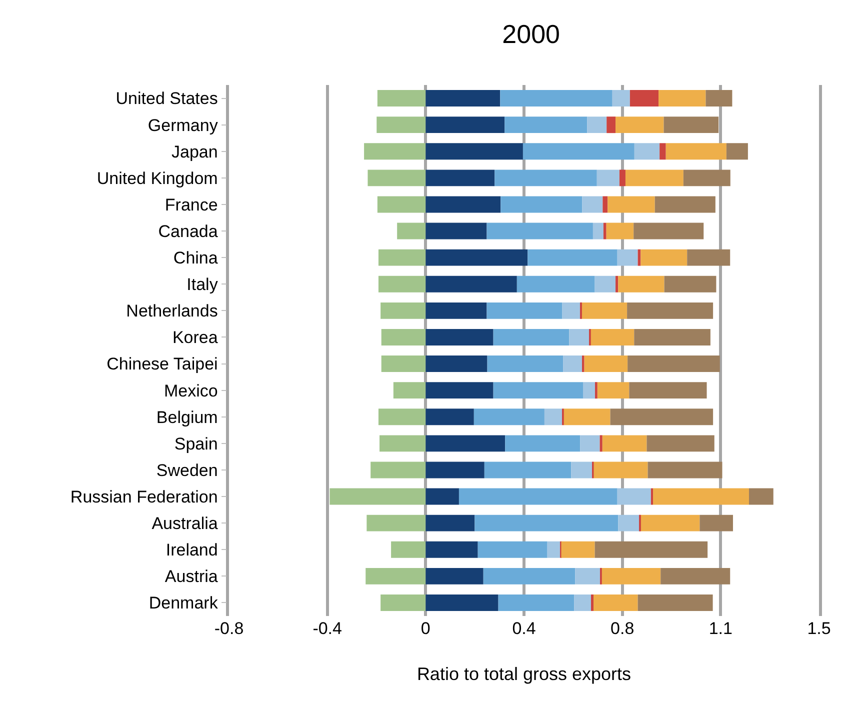 Image resolution: width=843 pixels, height=711 pixels. I want to click on y-tick-label: Italy, so click(202, 284).